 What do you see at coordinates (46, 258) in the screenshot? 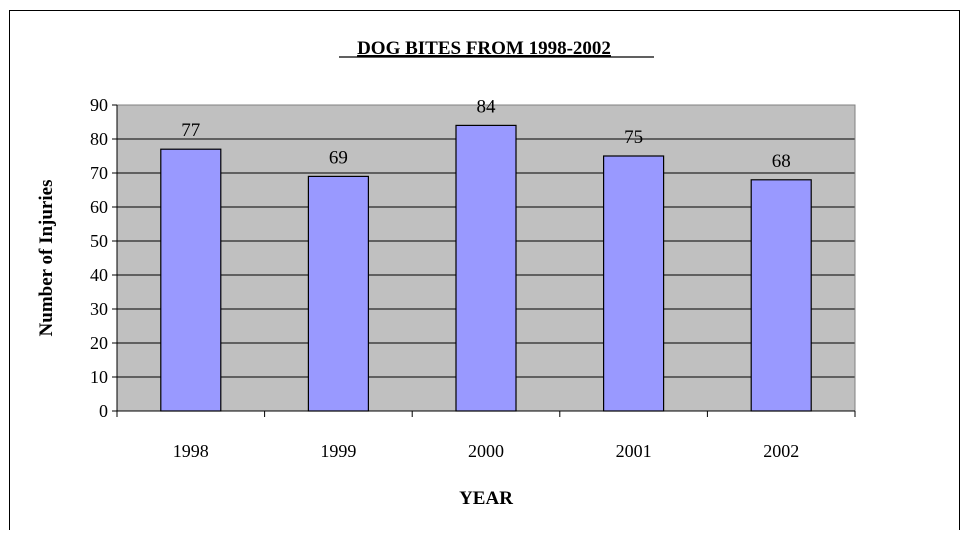
I see `y-axis-title: Number of Injuries` at bounding box center [46, 258].